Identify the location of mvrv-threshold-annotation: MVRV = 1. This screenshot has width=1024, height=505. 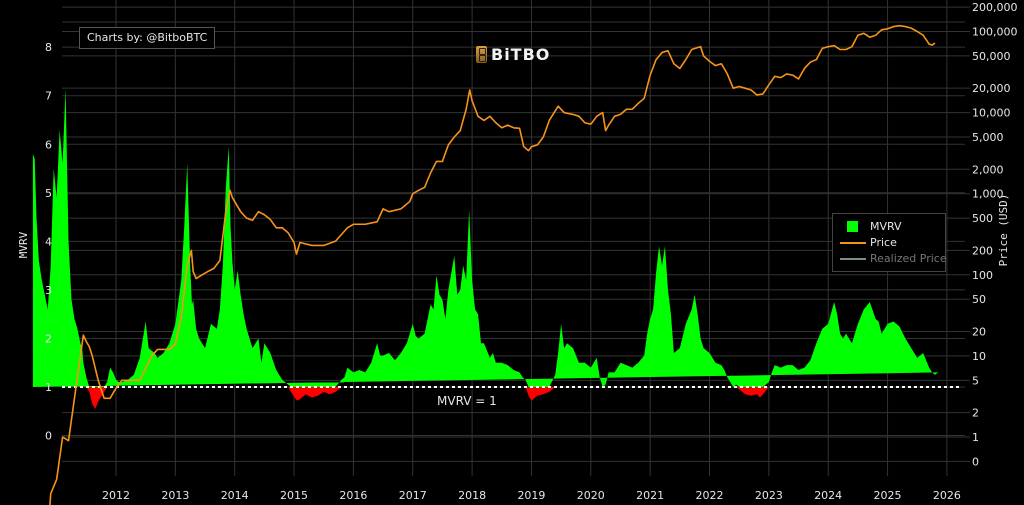
(467, 401).